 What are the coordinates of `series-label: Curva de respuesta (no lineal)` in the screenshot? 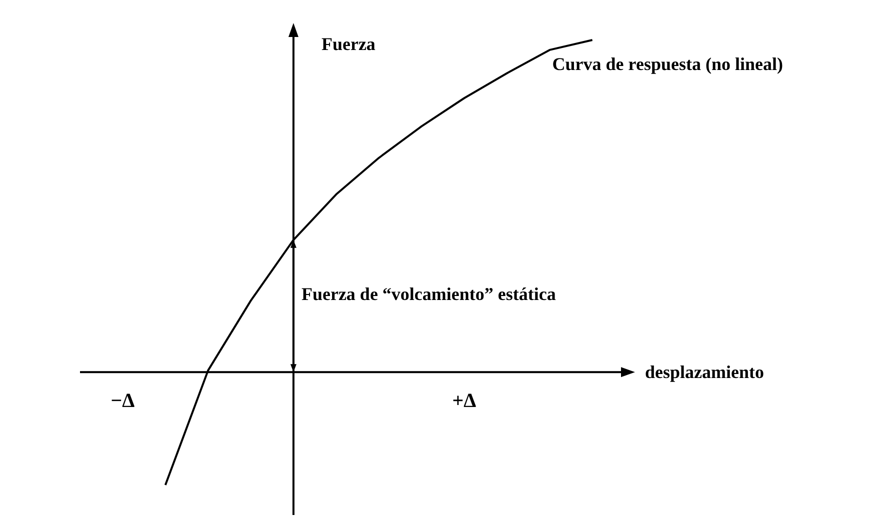 It's located at (667, 64).